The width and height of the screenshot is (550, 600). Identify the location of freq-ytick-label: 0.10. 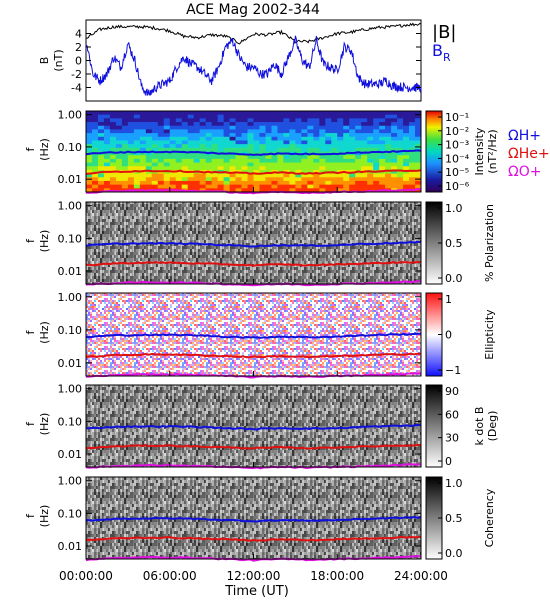
(70, 238).